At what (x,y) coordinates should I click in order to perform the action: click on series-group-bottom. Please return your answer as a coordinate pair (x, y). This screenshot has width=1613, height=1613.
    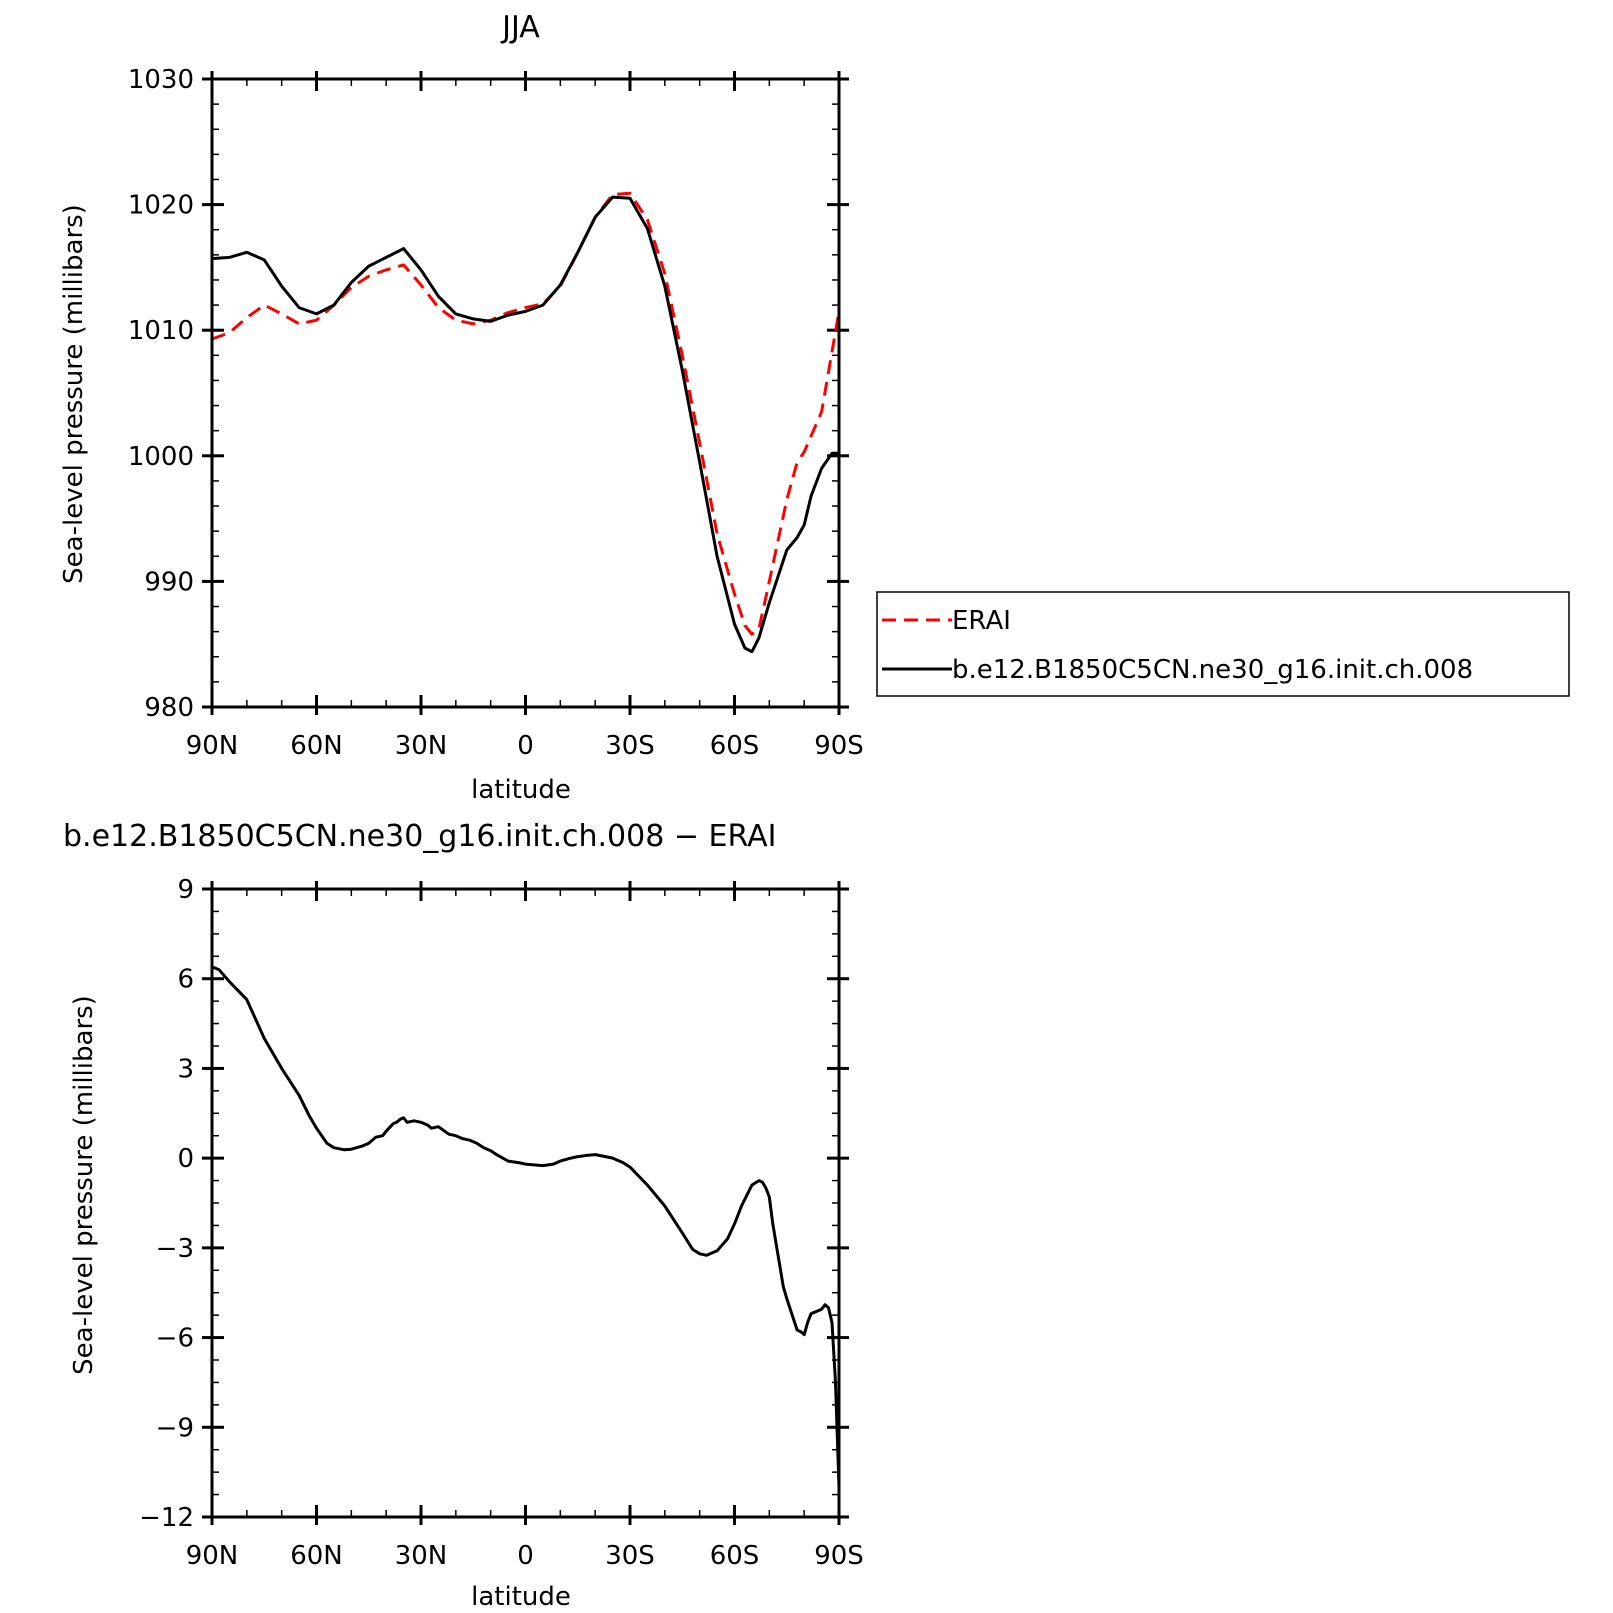
    Looking at the image, I should click on (526, 1226).